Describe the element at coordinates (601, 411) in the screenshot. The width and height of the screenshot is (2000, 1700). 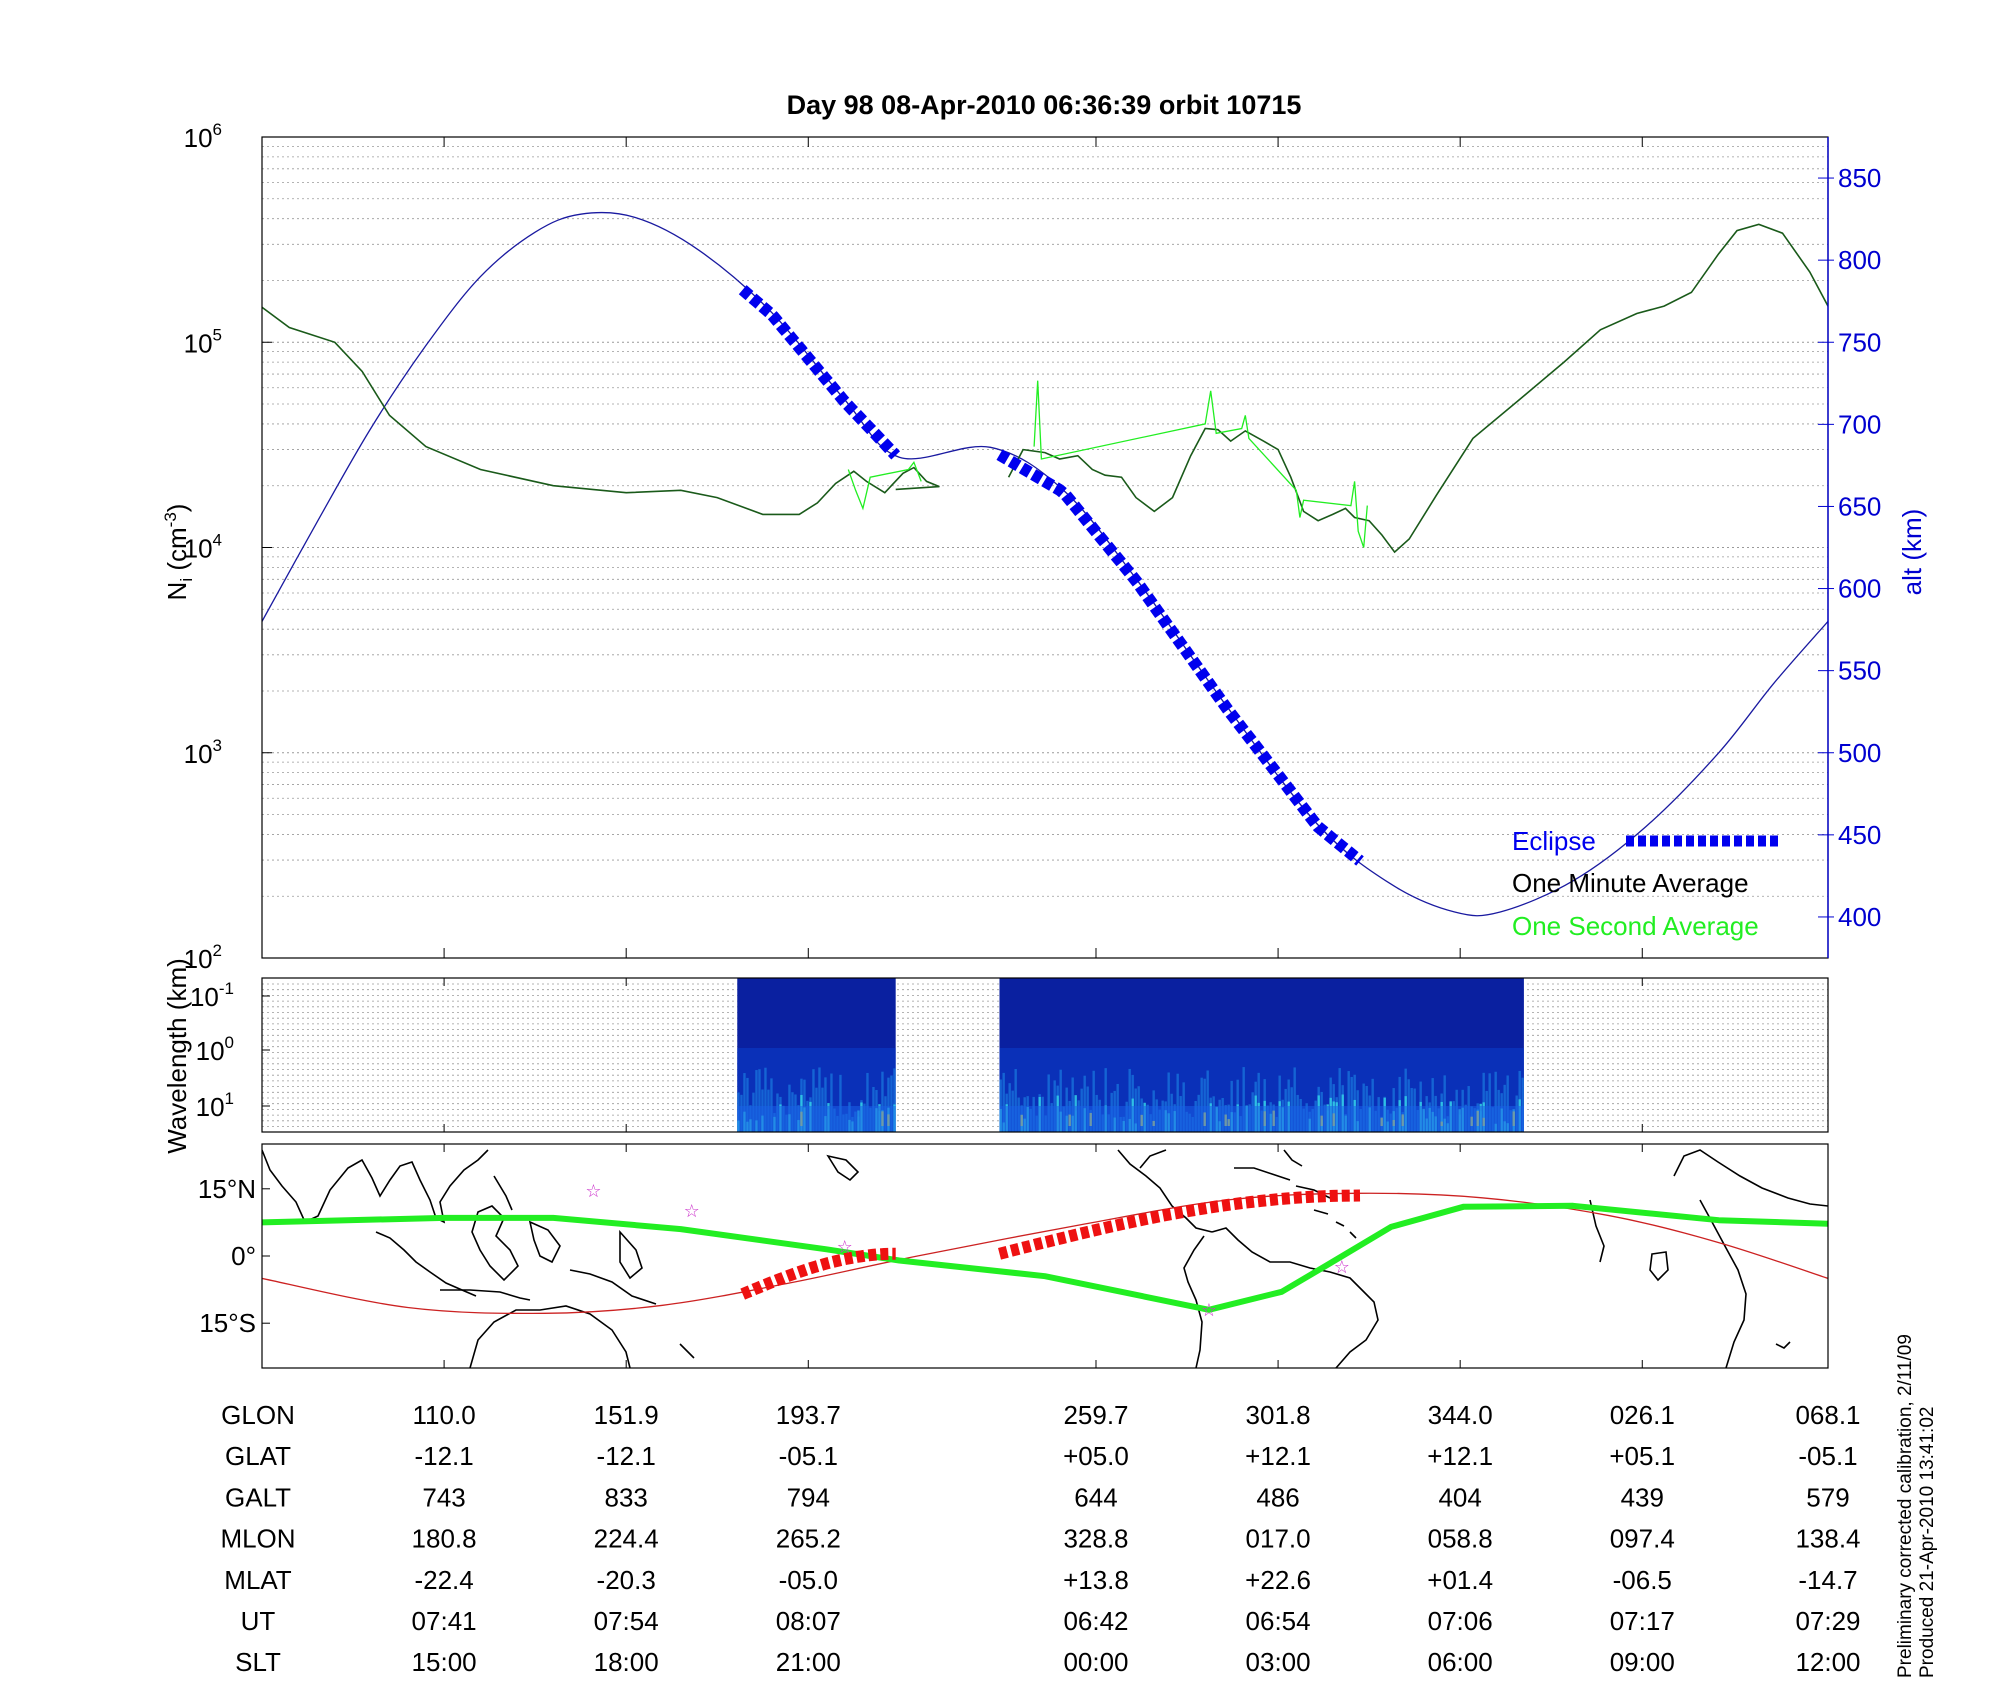
I see `minute-average-line` at that location.